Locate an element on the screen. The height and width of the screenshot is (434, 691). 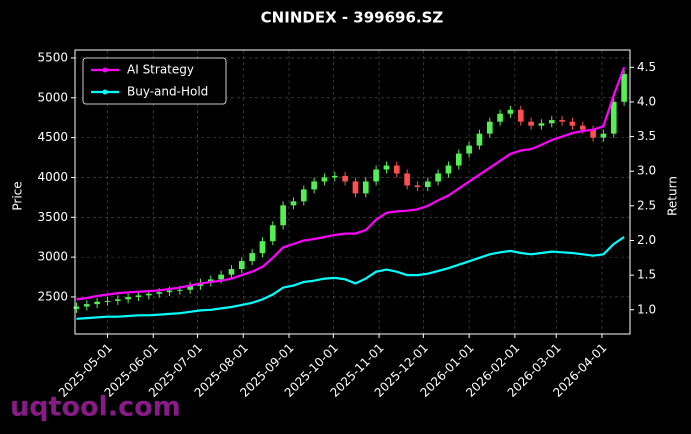
y2-tick-label: 2.0 is located at coordinates (646, 240).